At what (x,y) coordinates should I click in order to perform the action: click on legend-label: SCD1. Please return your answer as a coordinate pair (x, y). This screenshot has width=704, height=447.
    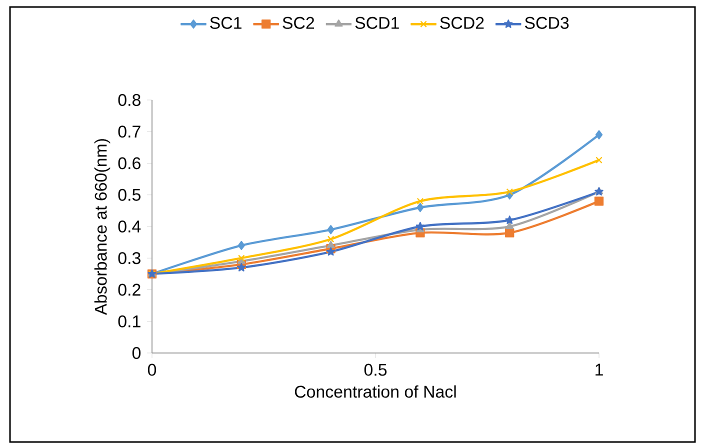
    Looking at the image, I should click on (377, 22).